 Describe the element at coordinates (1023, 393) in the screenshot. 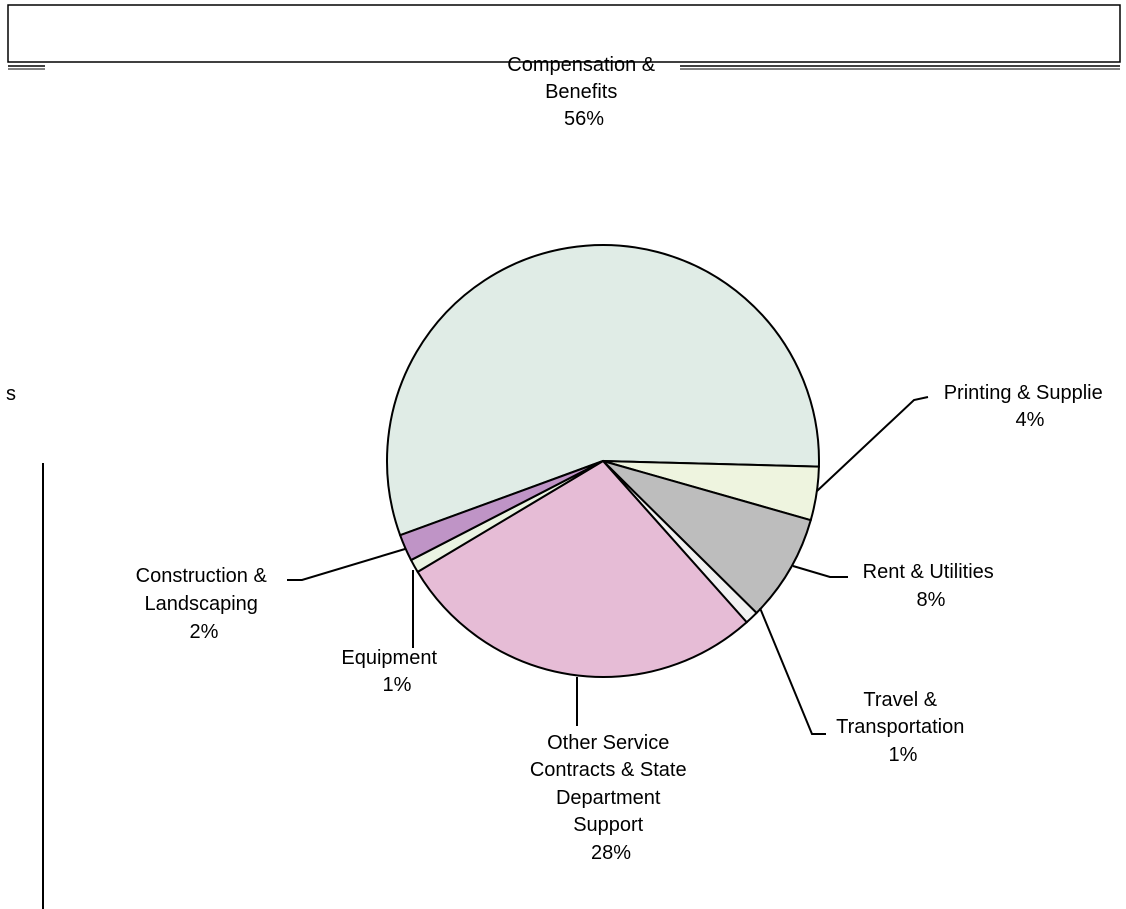

I see `label-line: Printing & Supplie` at that location.